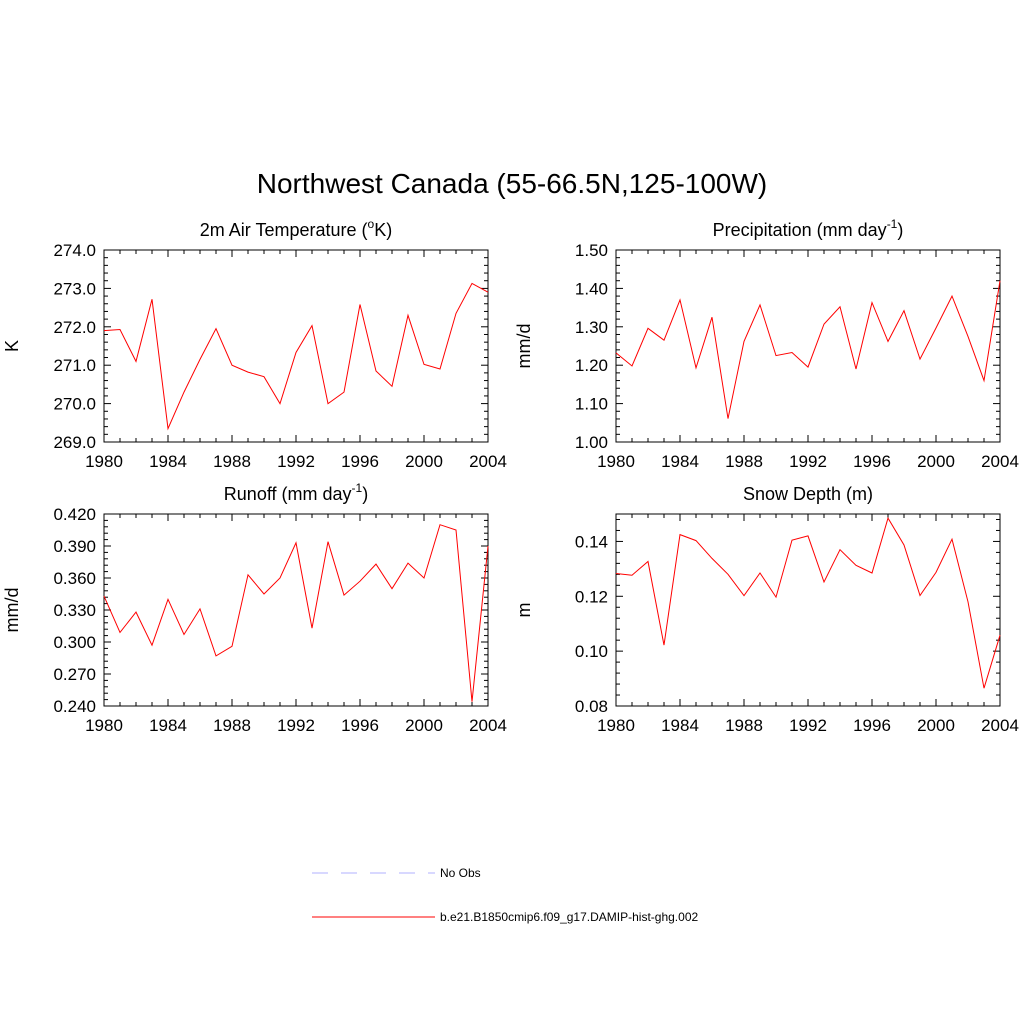 The image size is (1024, 1024). I want to click on y-tick-label: 272.0, so click(74, 327).